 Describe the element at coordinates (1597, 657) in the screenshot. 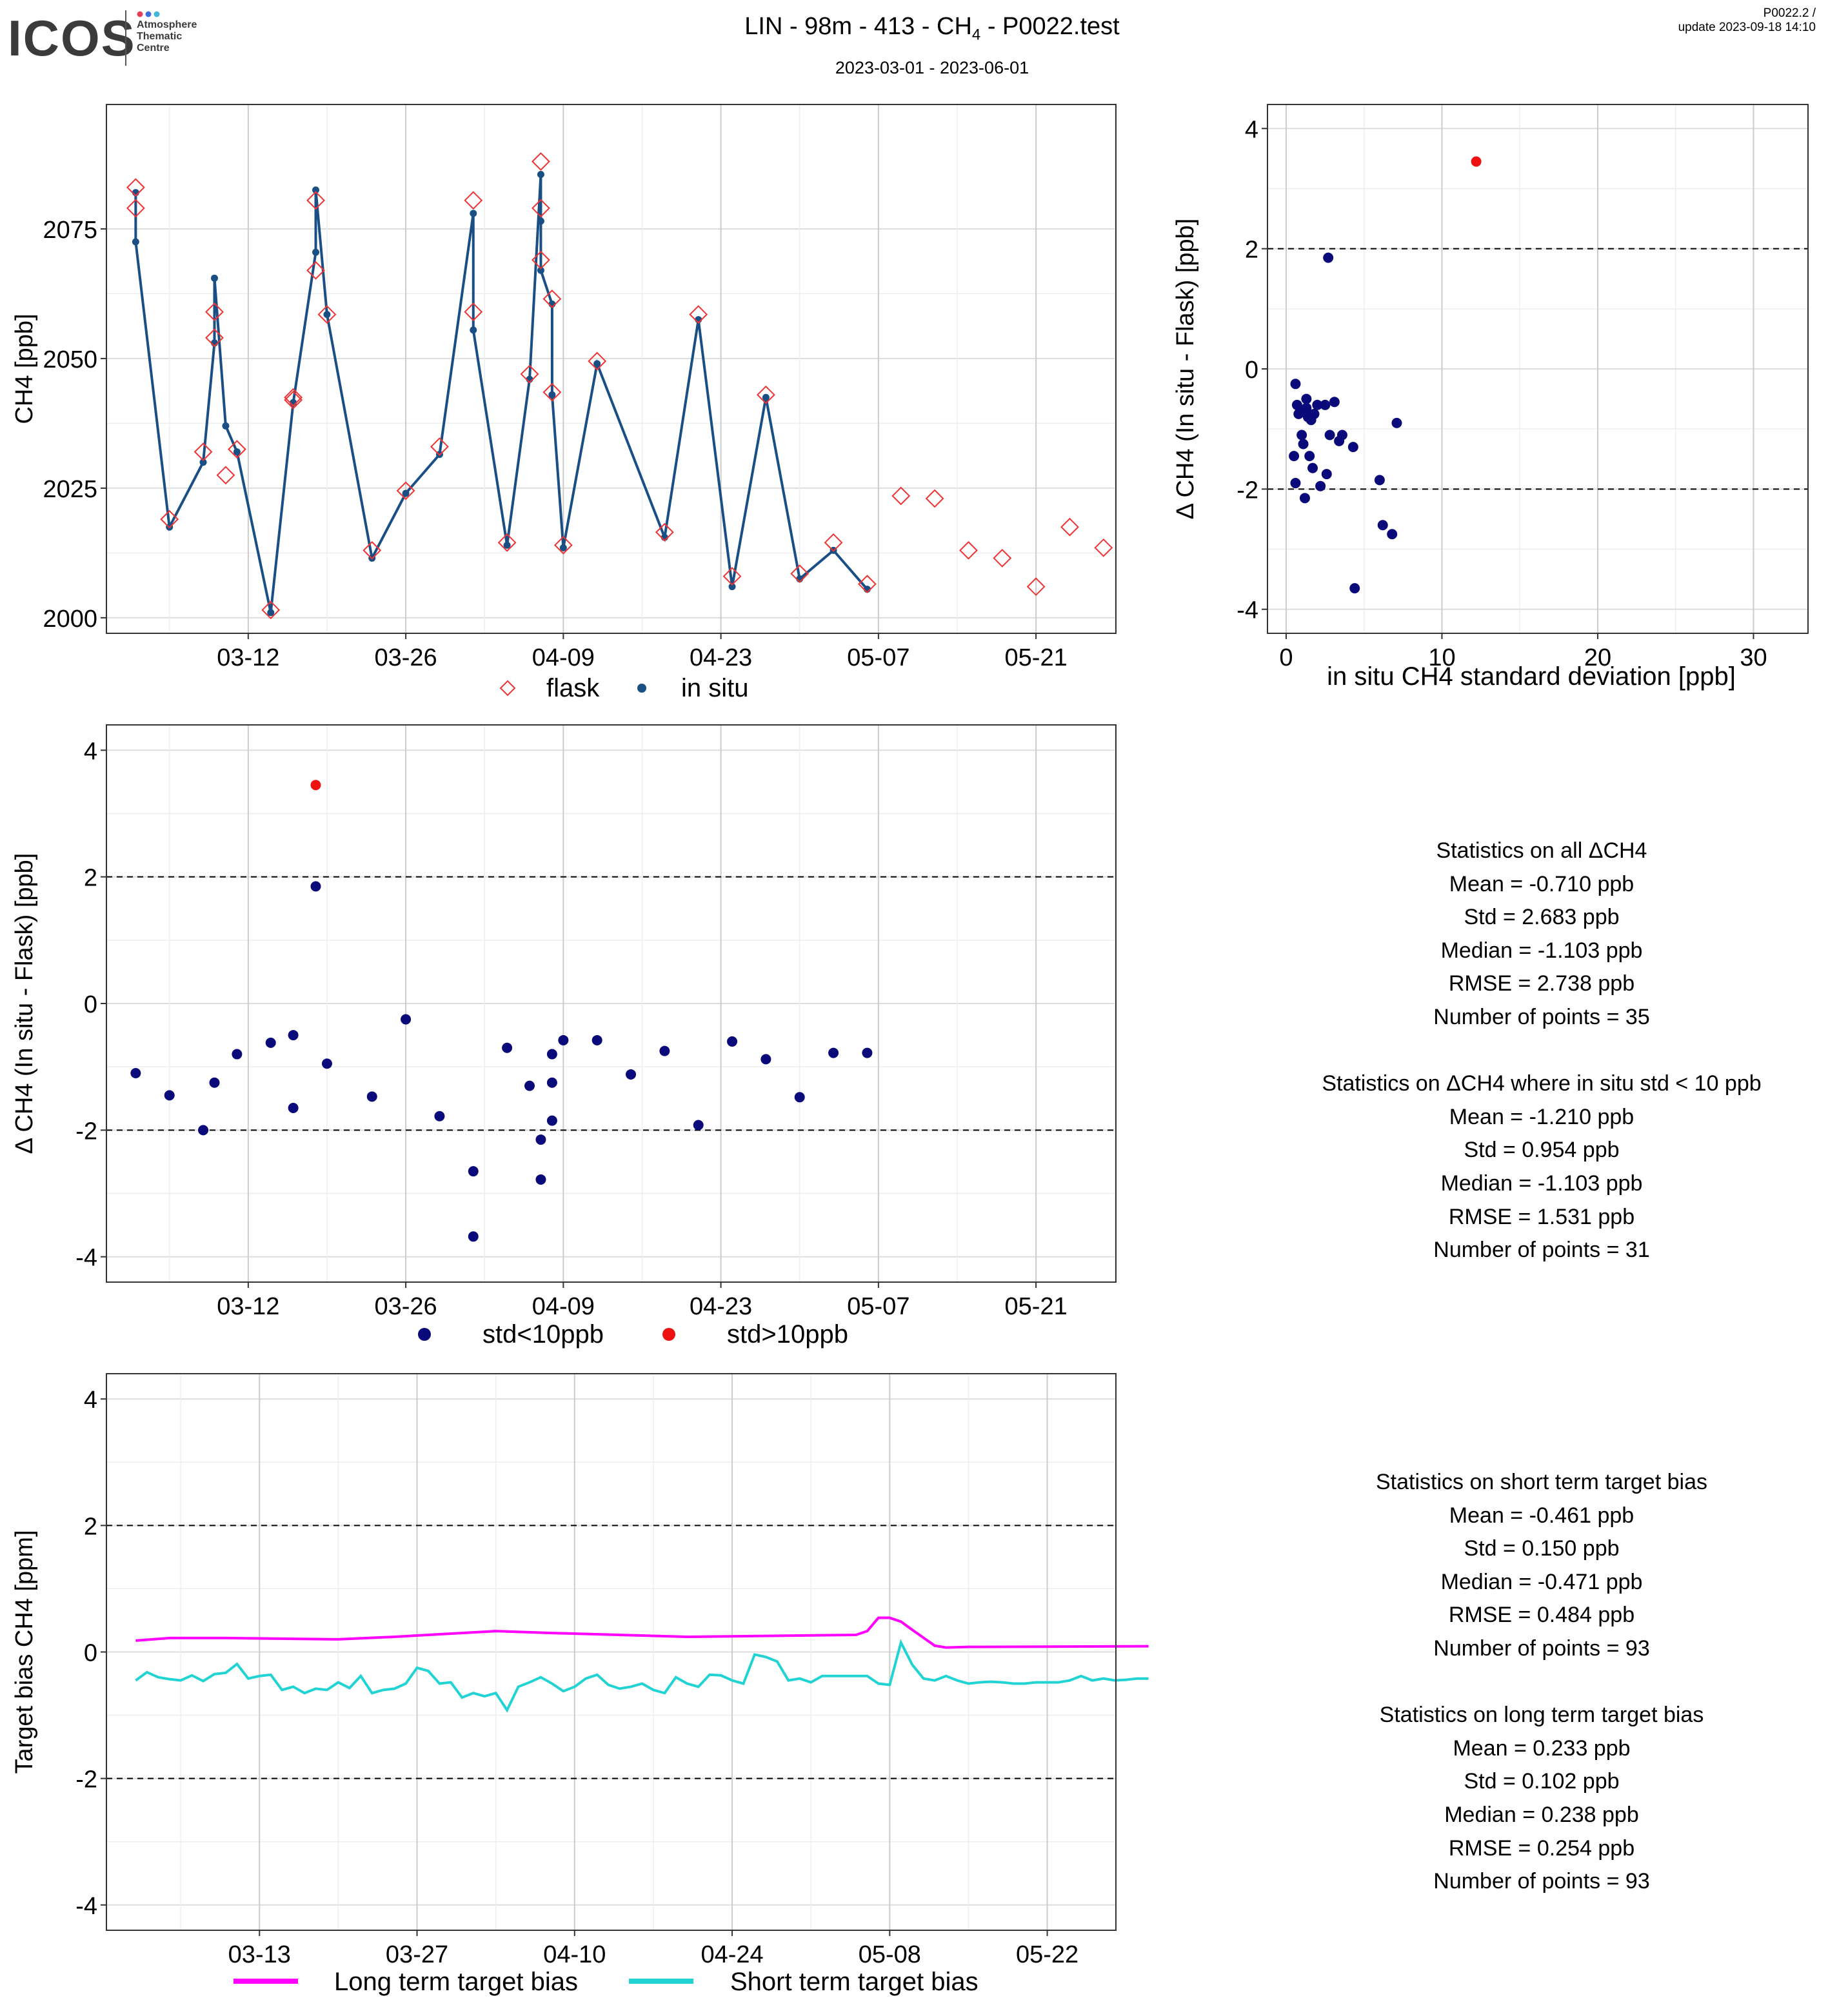

I see `x-tick-label: 20` at that location.